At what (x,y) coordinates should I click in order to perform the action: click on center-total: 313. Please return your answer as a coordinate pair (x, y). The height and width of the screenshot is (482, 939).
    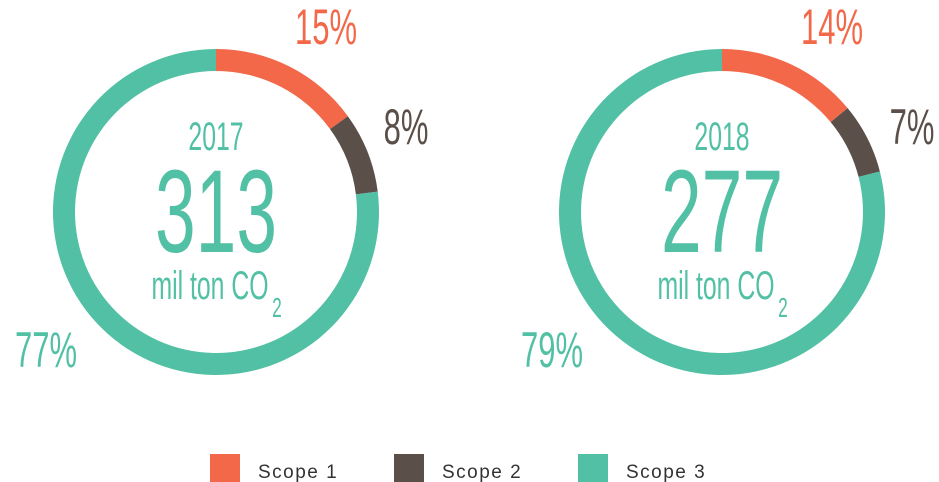
    Looking at the image, I should click on (216, 211).